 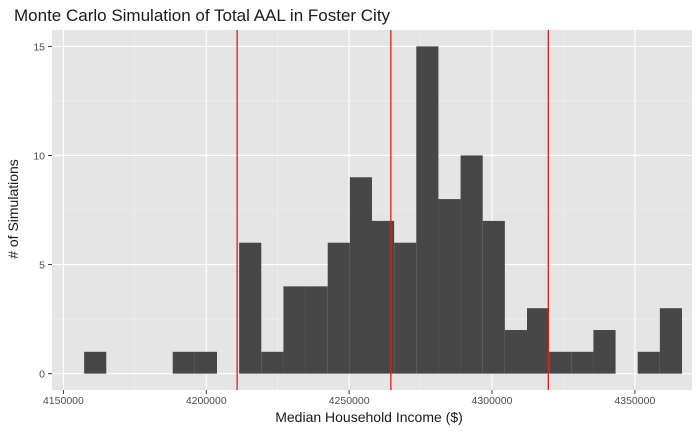 I want to click on y-tick-label: 0, so click(x=42, y=375).